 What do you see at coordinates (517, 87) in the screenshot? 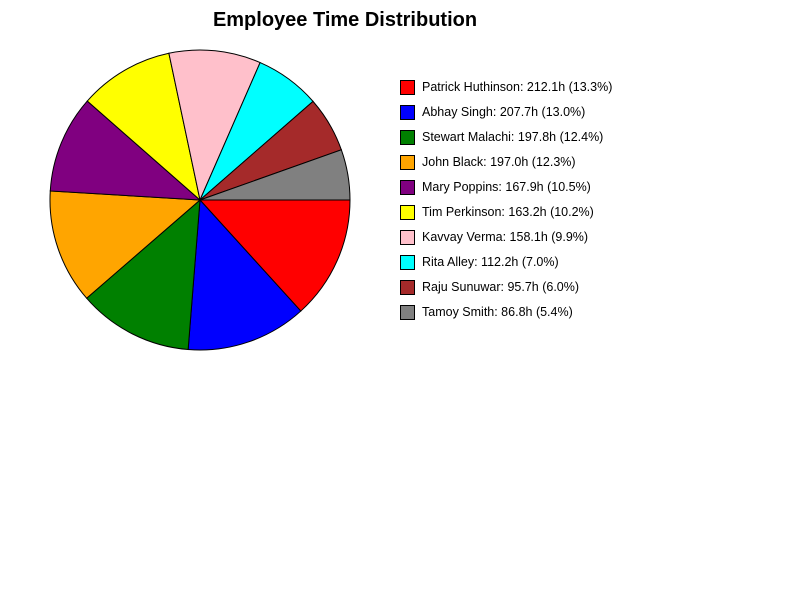
I see `legend-label: Patrick Huthinson: 212.1h (13.3%)` at bounding box center [517, 87].